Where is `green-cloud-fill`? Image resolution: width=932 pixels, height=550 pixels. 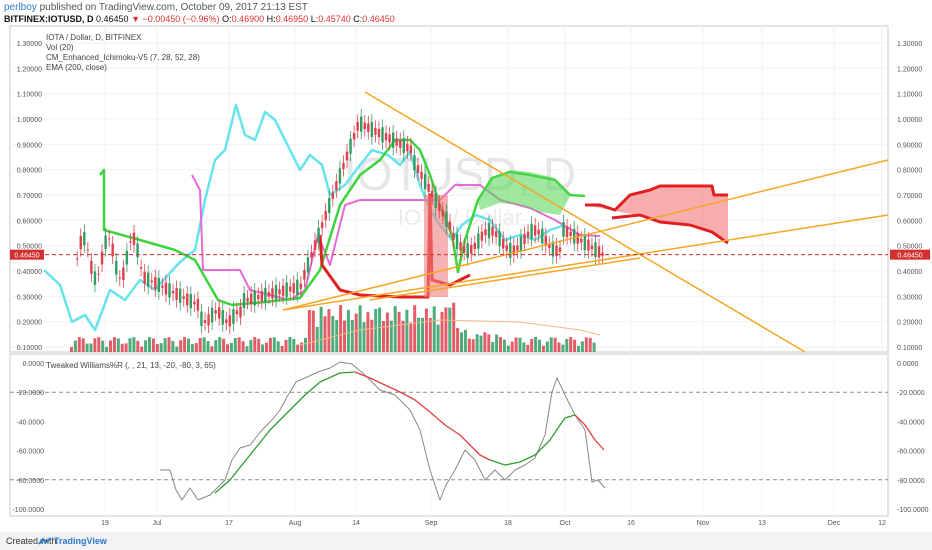 green-cloud-fill is located at coordinates (524, 192).